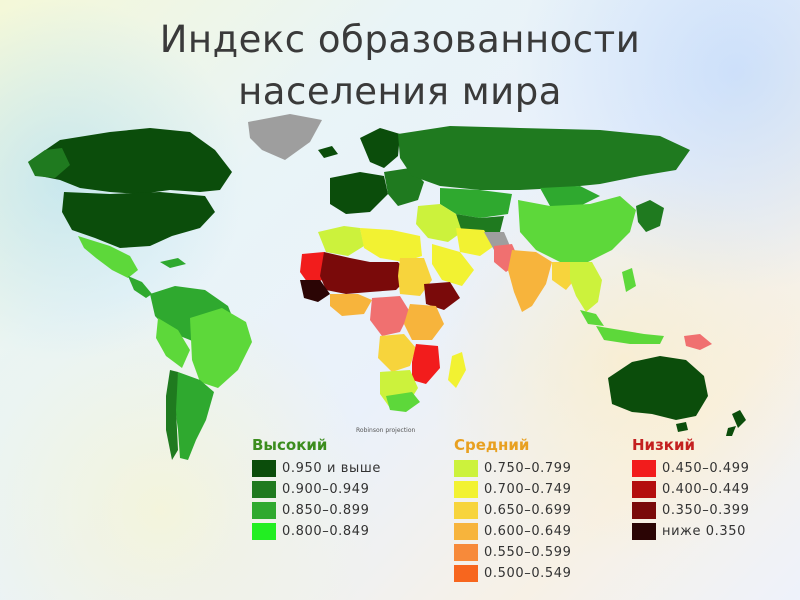 The image size is (800, 600). What do you see at coordinates (528, 552) in the screenshot?
I see `legend-label: 0.550–0.599` at bounding box center [528, 552].